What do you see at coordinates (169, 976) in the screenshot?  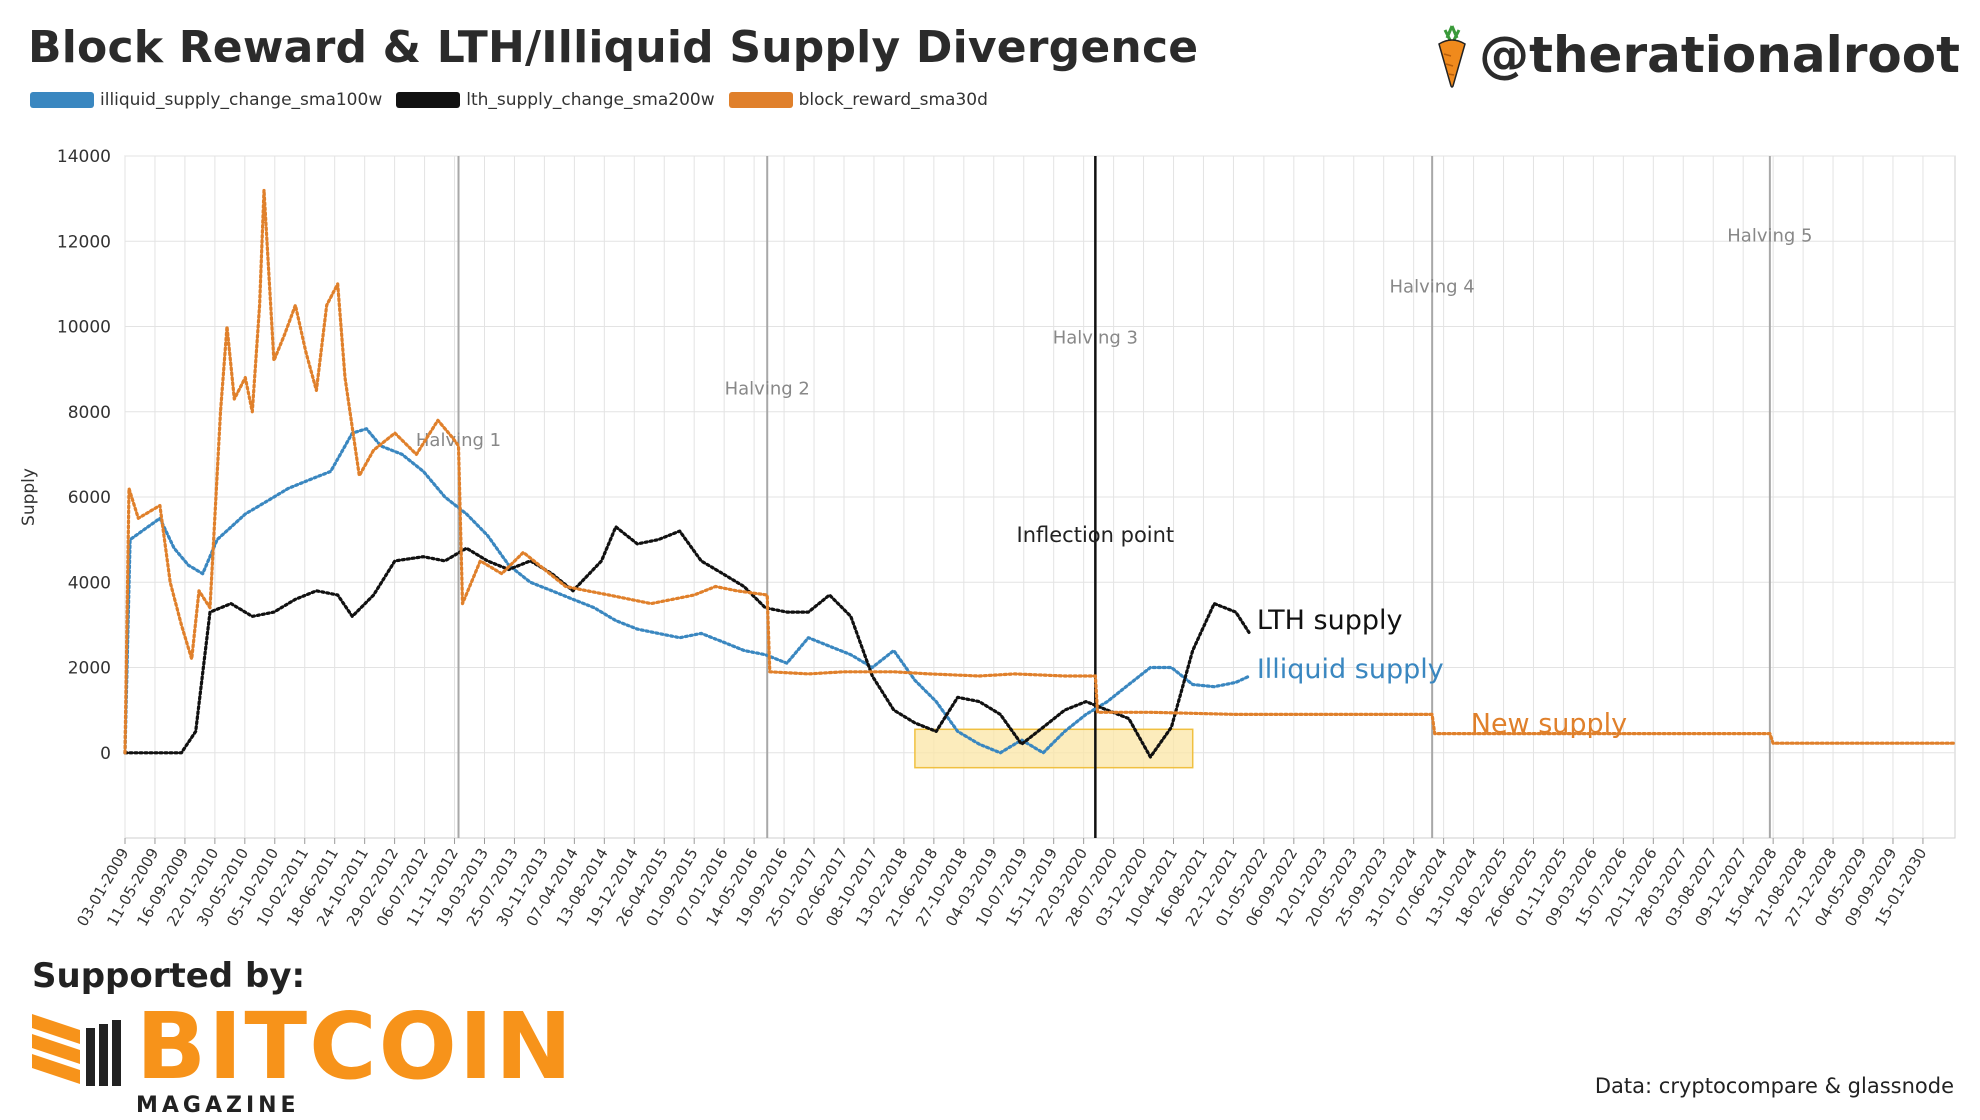 I see `supported-by-label: Supported by:` at bounding box center [169, 976].